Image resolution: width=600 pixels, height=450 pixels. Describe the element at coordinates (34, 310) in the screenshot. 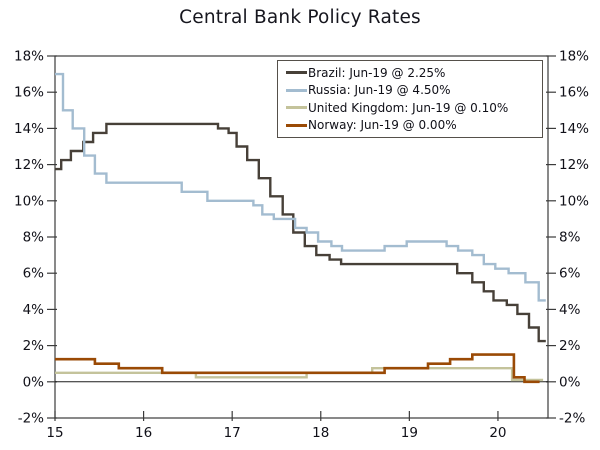

I see `y-axis-label-left: 4%` at that location.